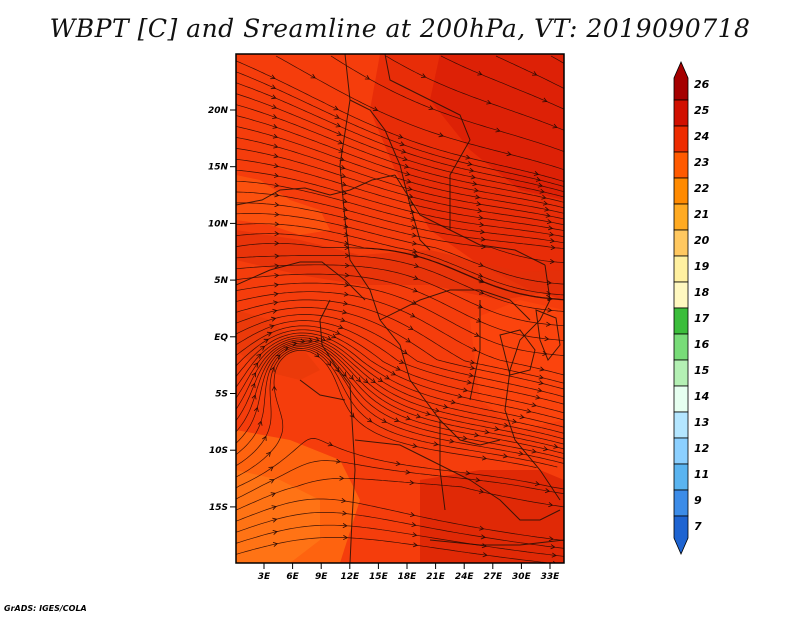 Image resolution: width=800 pixels, height=618 pixels. What do you see at coordinates (702, 448) in the screenshot?
I see `colorbar-label: 12` at bounding box center [702, 448].